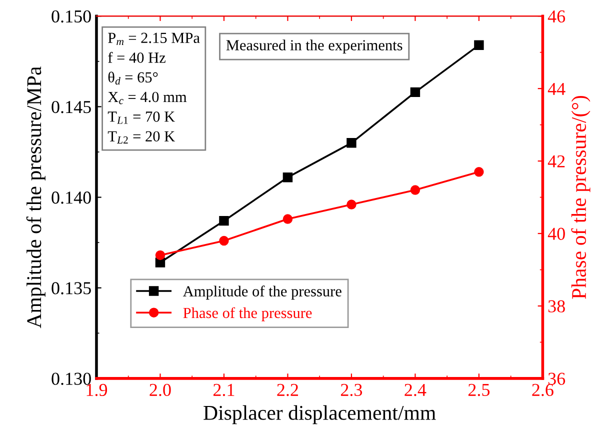  What do you see at coordinates (556, 234) in the screenshot?
I see `y2-tick-label: 40` at bounding box center [556, 234].